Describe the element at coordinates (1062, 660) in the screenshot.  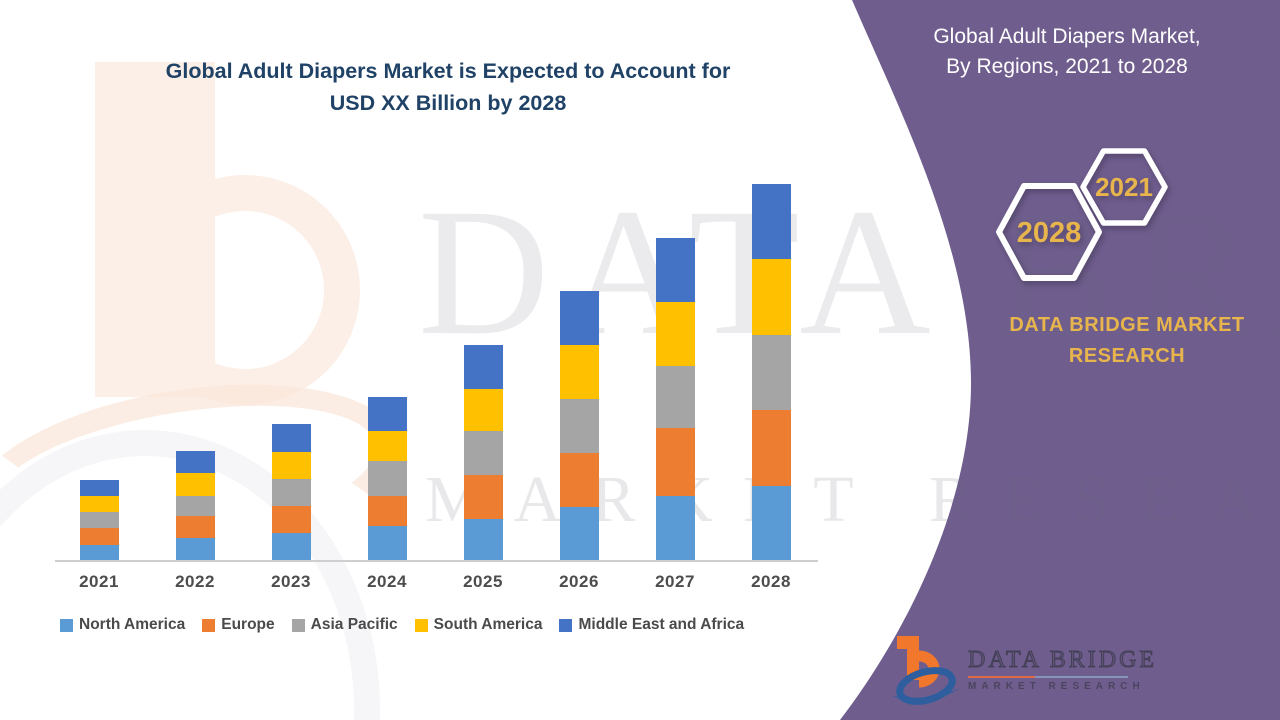
I see `footer-logo-name: DATA BRIDGE` at that location.